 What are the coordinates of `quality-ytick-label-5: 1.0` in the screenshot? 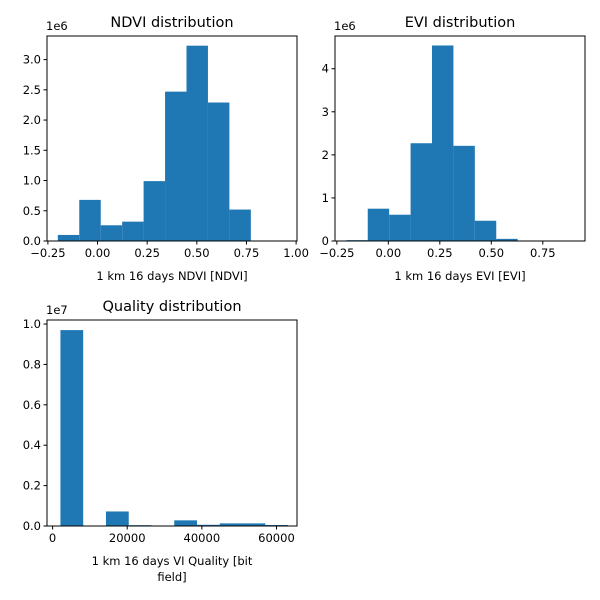 It's located at (32, 324).